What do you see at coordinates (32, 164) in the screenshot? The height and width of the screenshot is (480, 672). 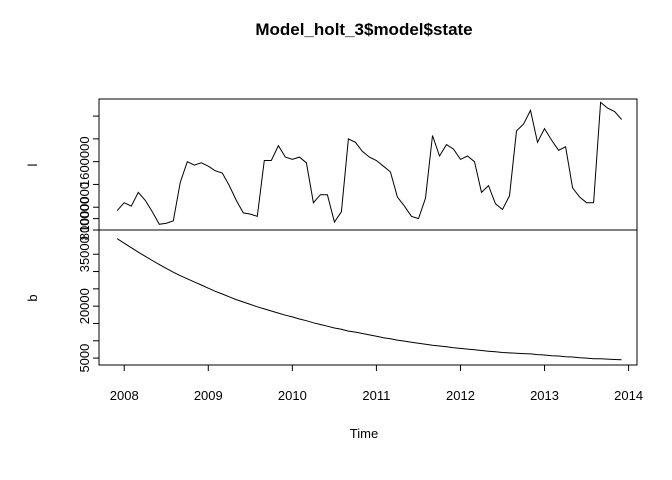 I see `panel-label-l: l` at bounding box center [32, 164].